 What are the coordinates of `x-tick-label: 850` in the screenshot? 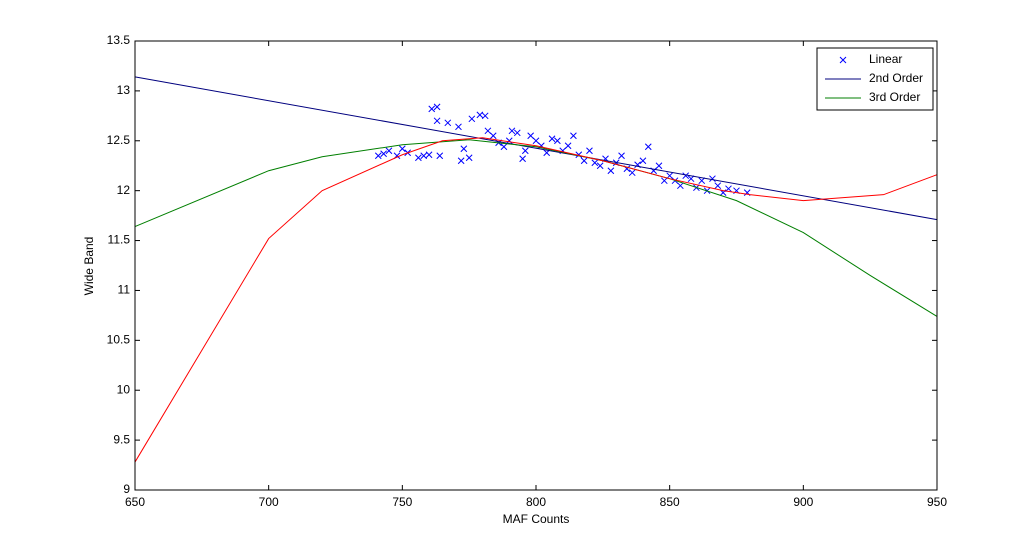 It's located at (670, 502).